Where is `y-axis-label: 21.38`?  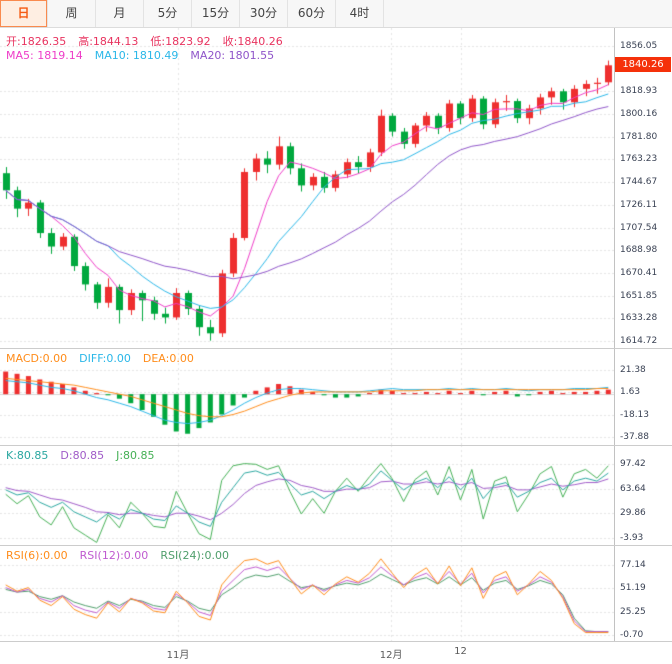
y-axis-label: 21.38 is located at coordinates (633, 370).